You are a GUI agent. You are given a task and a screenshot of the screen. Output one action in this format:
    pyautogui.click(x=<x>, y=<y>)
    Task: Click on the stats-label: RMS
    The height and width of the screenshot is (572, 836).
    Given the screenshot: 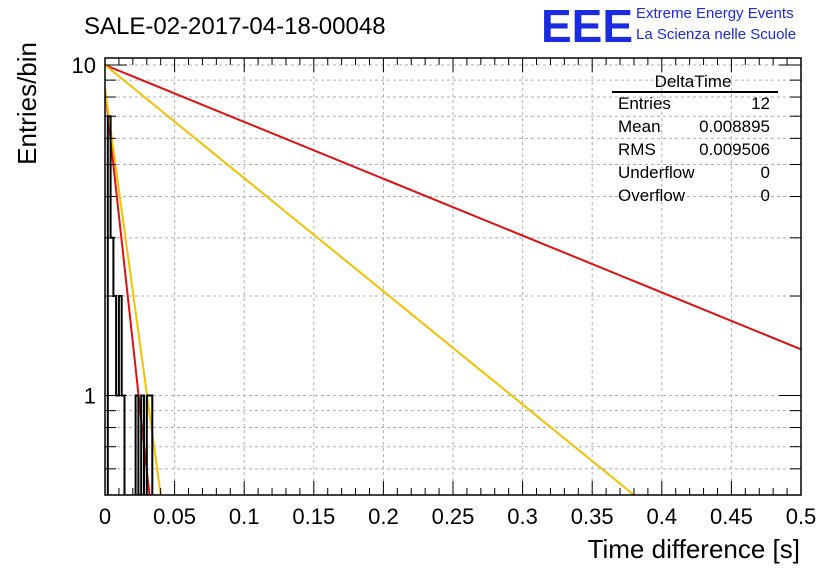 What is the action you would take?
    pyautogui.click(x=637, y=149)
    